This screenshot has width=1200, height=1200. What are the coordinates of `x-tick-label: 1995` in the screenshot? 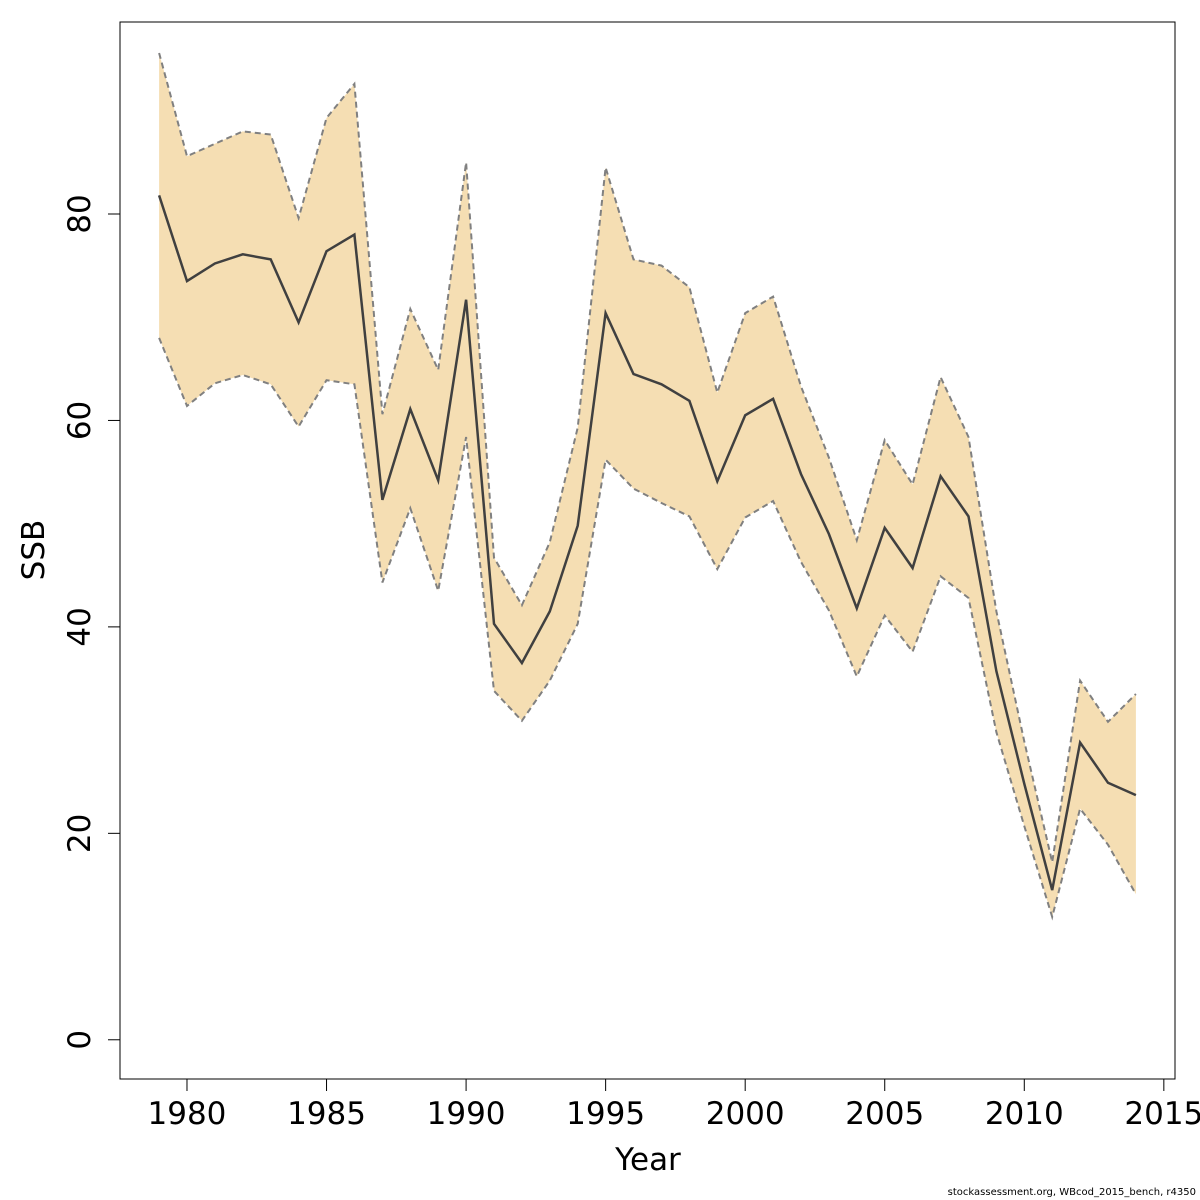 It's located at (605, 1114).